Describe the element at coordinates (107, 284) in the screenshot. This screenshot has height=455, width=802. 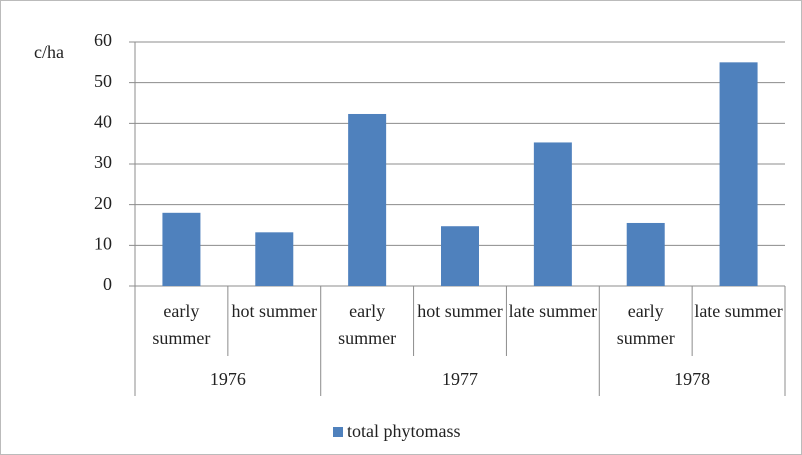
I see `y-tick-label: 0` at that location.